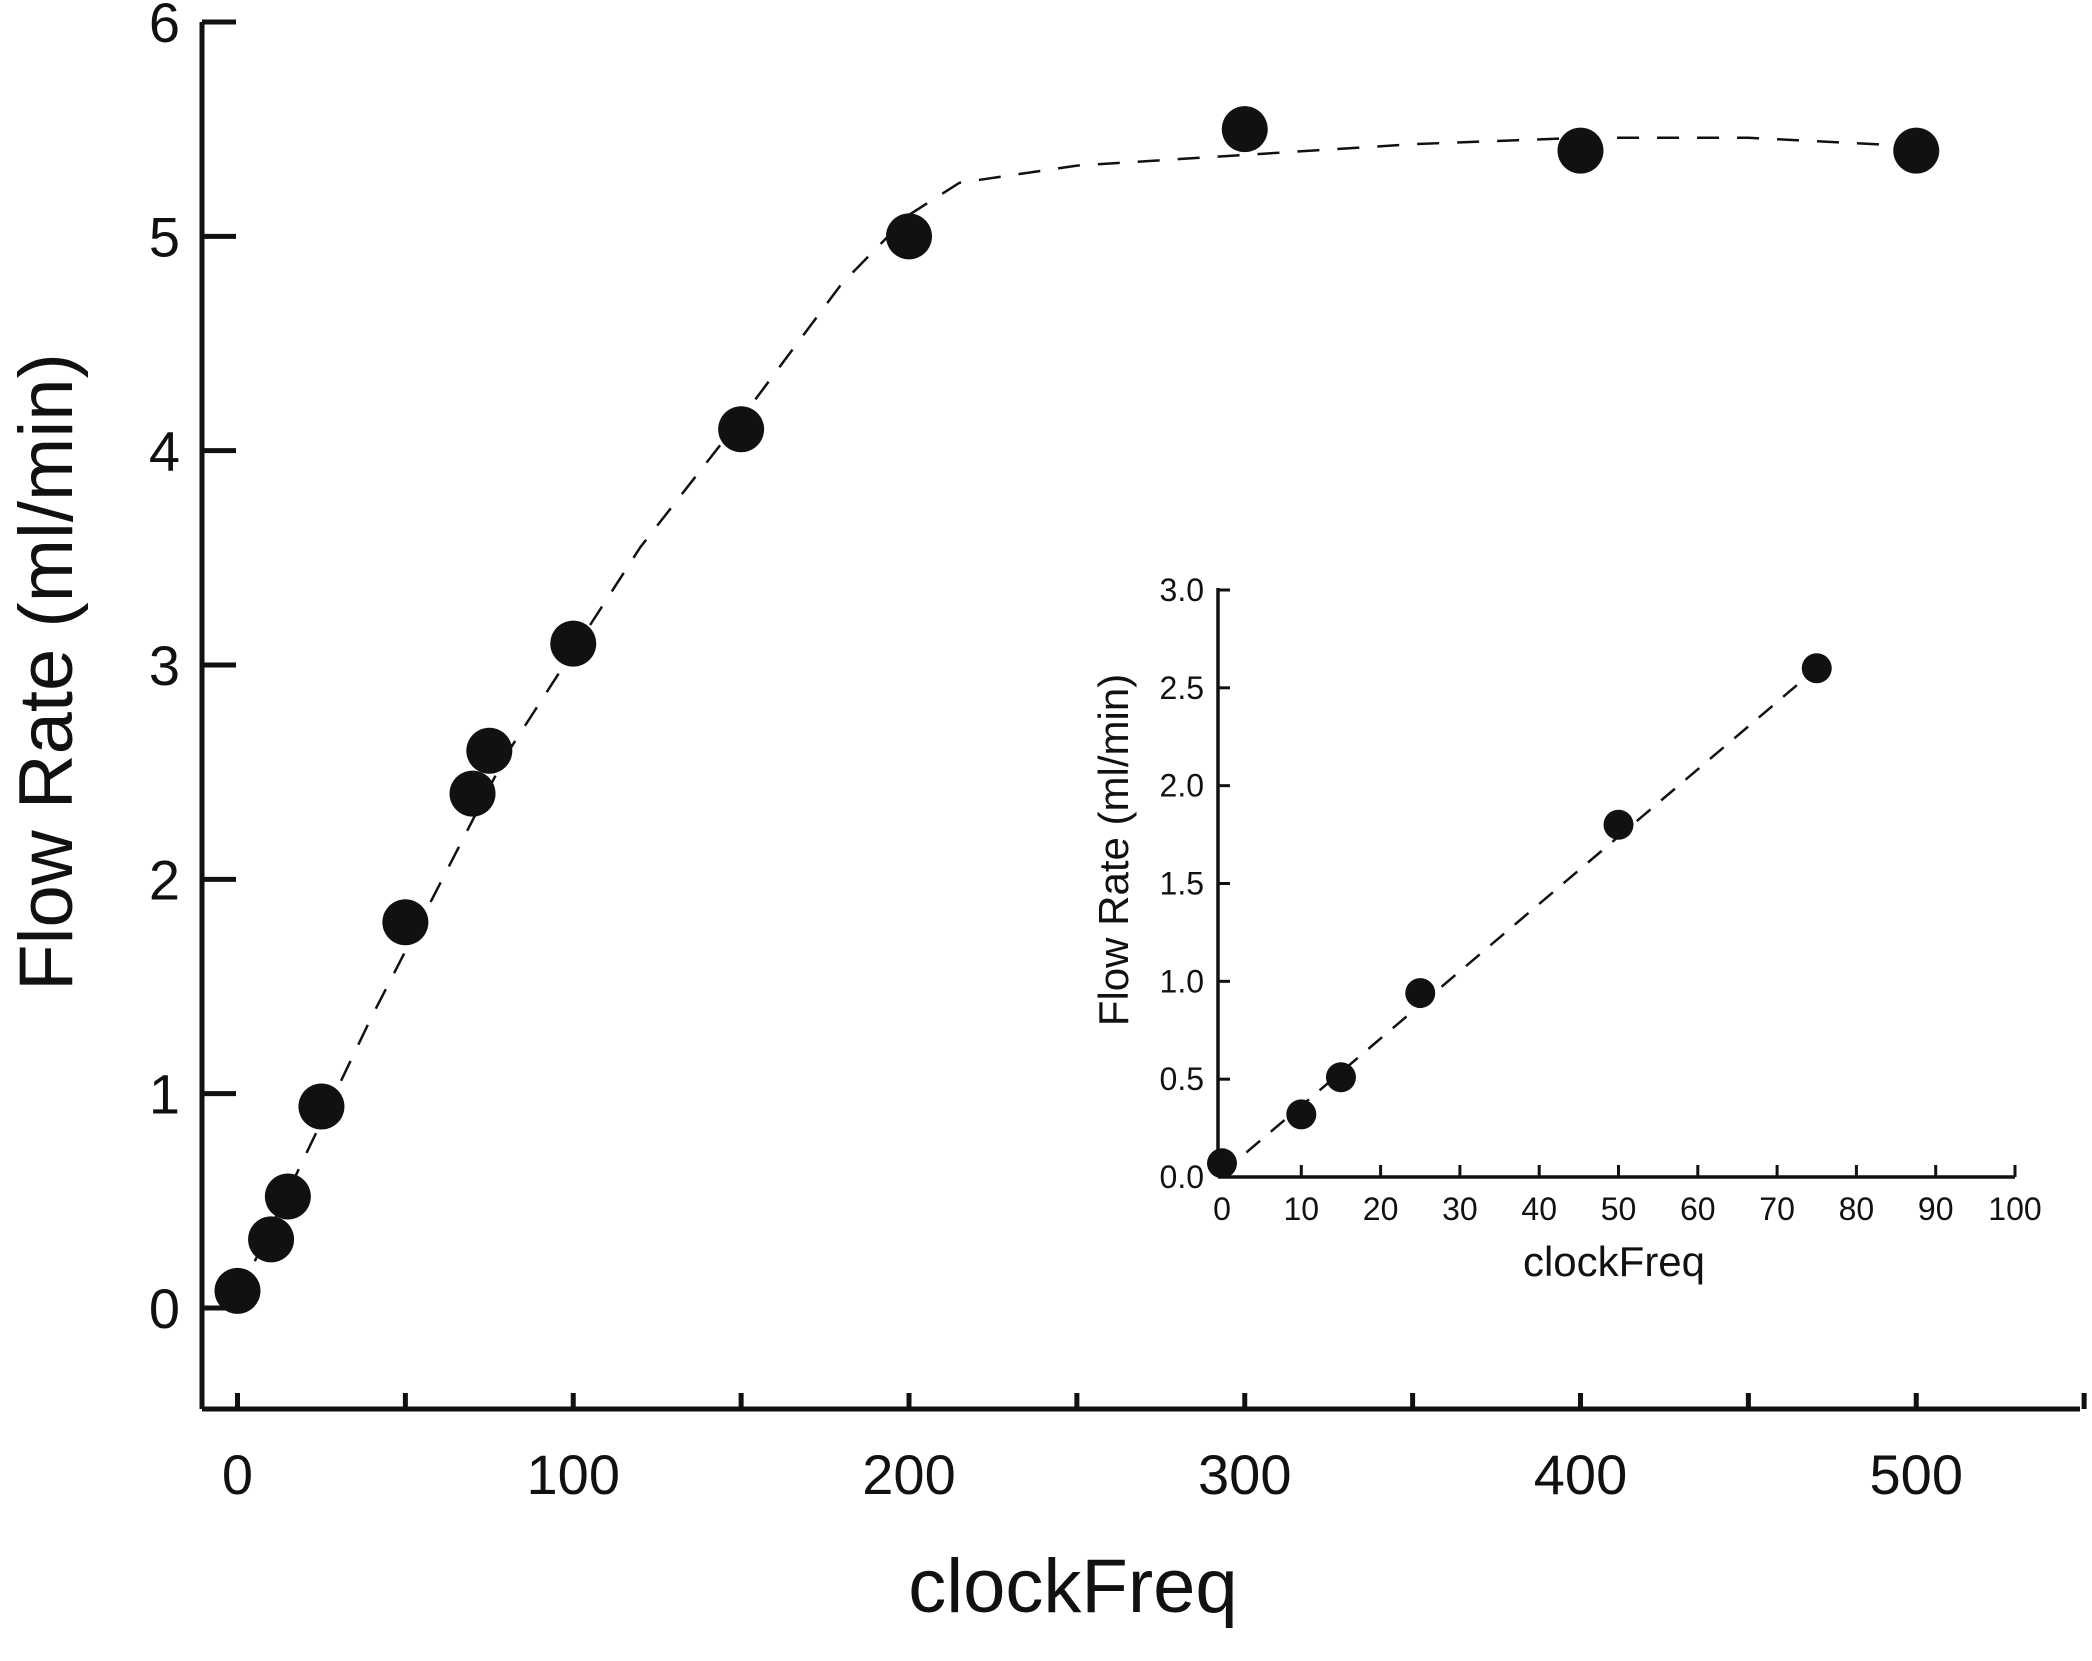 The width and height of the screenshot is (2092, 1661). Describe the element at coordinates (1777, 1209) in the screenshot. I see `inset-x-tick-label: 70` at that location.